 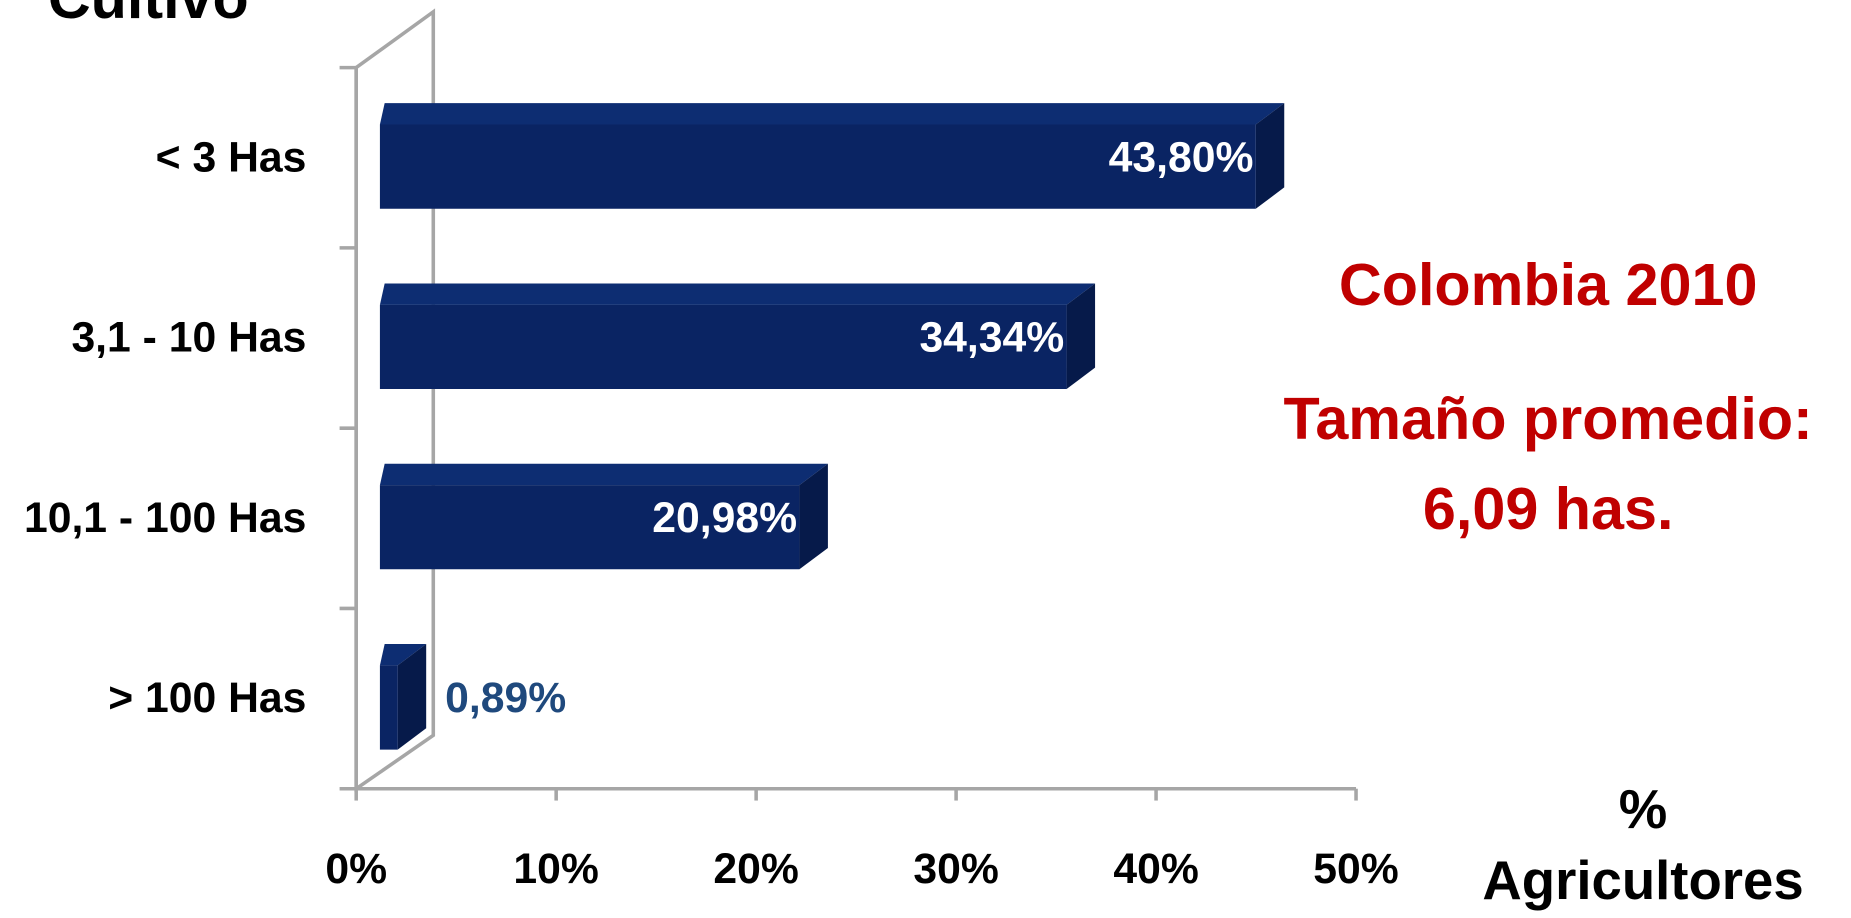 I want to click on x-axis-title: Agricultores, so click(x=1642, y=880).